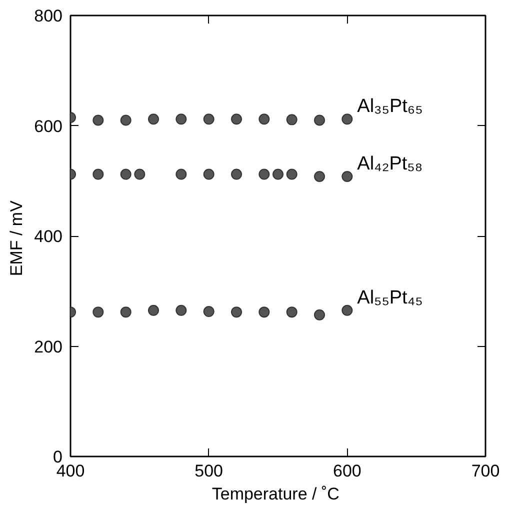  Describe the element at coordinates (390, 107) in the screenshot. I see `series-label: Al₃₅Pt₆₅` at that location.